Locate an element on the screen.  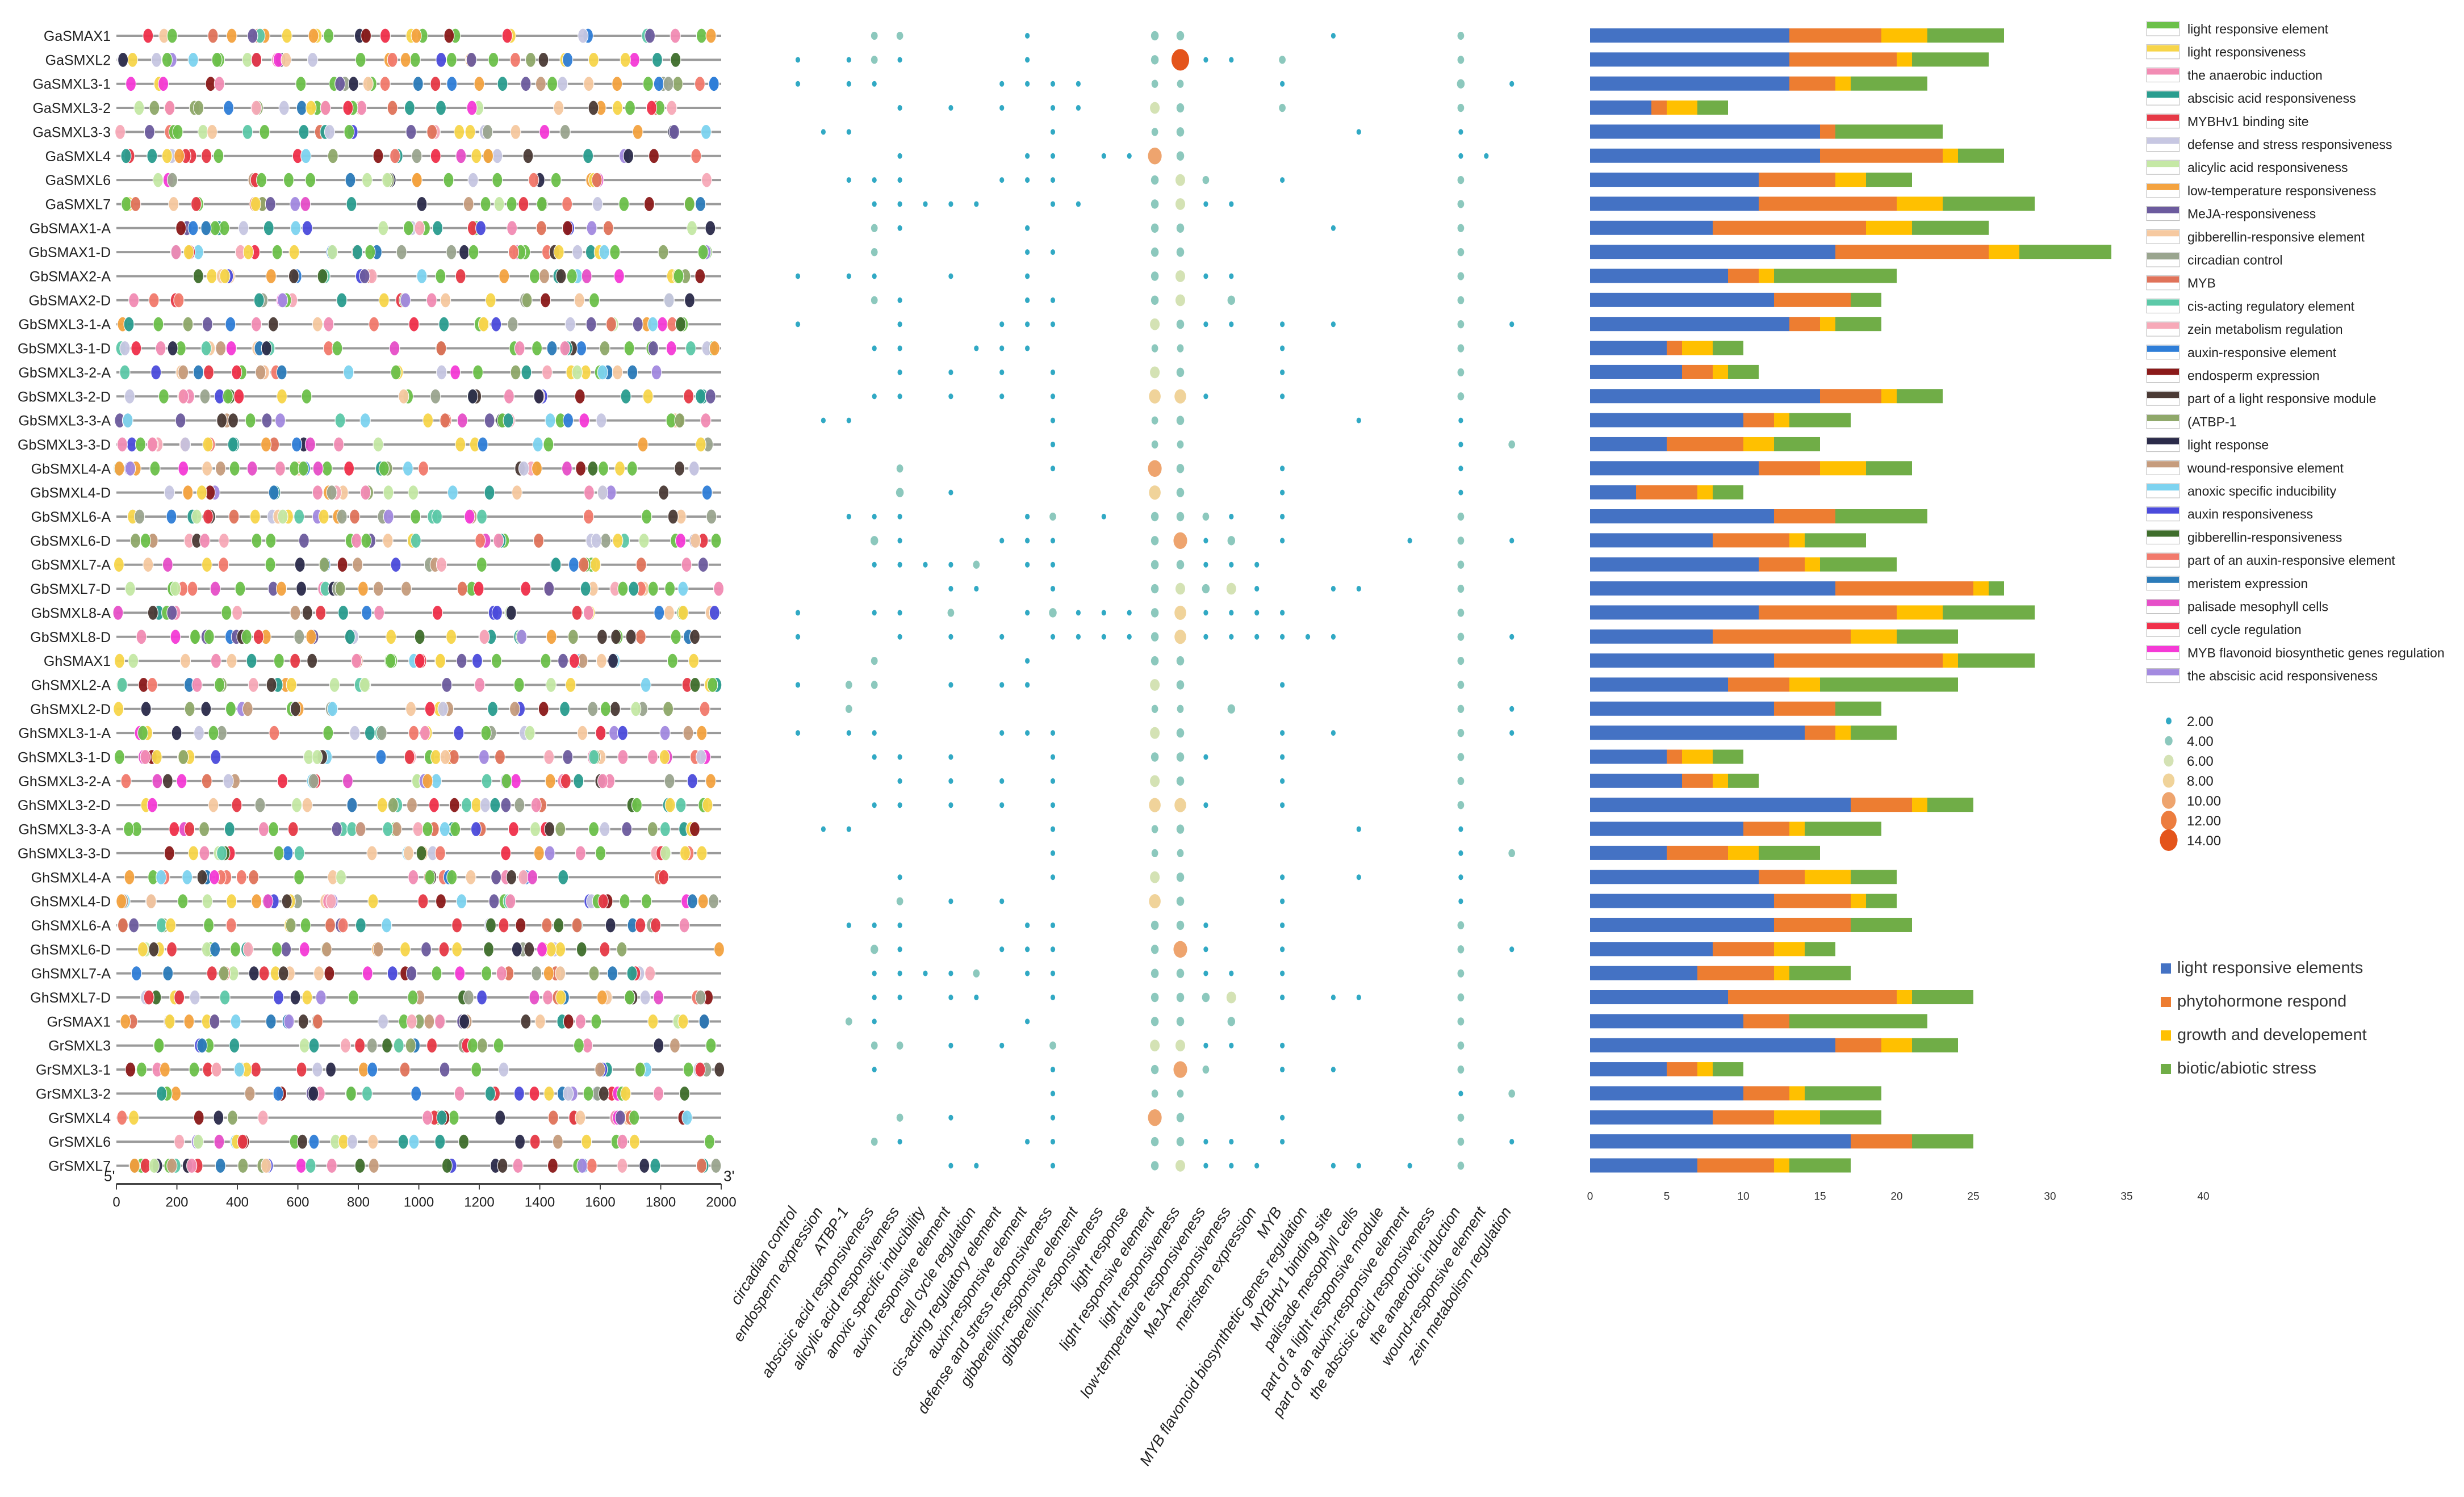
legend-label: MYB is located at coordinates (2201, 283).